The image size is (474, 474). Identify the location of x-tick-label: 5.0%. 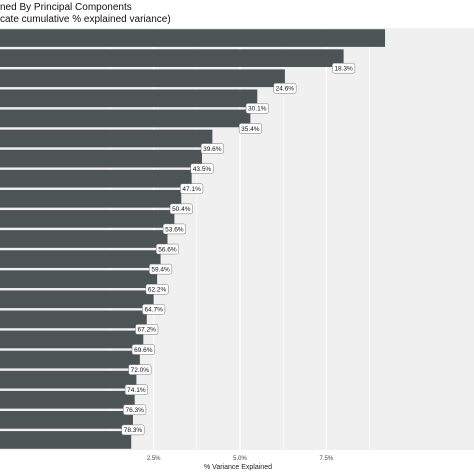
(240, 459).